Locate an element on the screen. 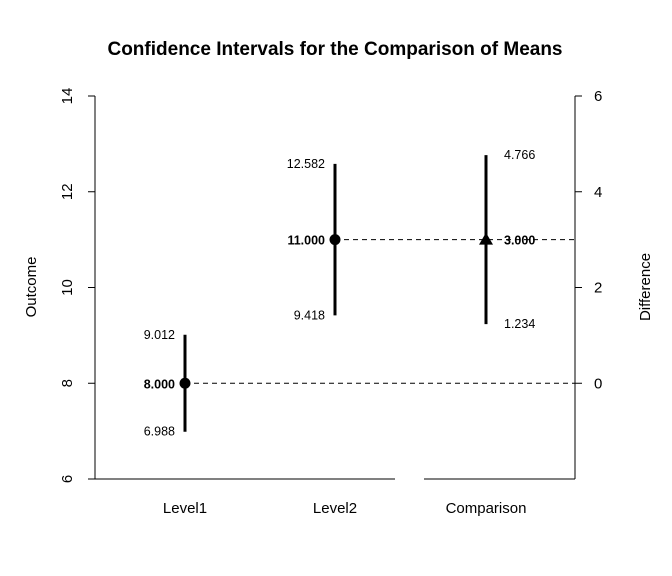 The width and height of the screenshot is (672, 576). mean-point-level2 is located at coordinates (335, 240).